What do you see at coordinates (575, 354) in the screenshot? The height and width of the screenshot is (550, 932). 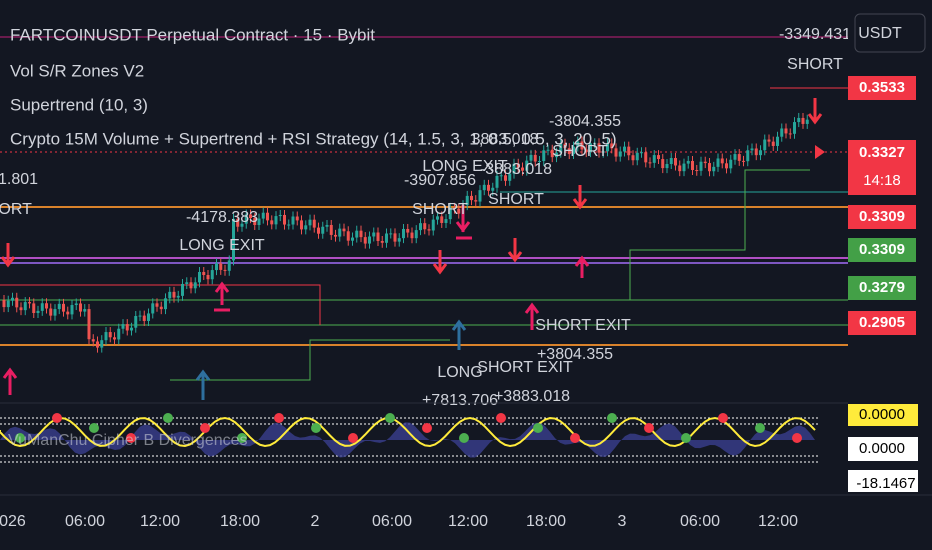 I see `annotation-value: +3804.355` at bounding box center [575, 354].